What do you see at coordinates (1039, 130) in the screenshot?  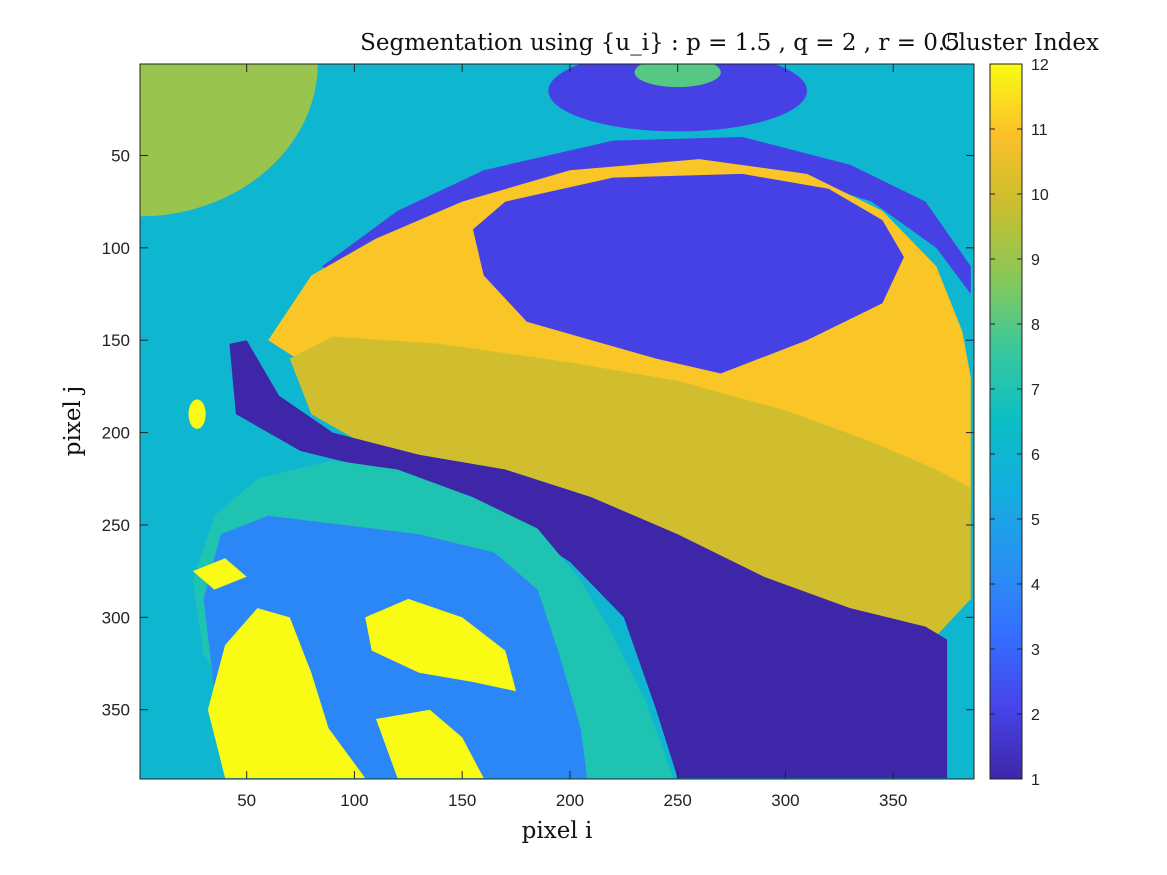 I see `colorbar-tick-label-11: 11` at bounding box center [1039, 130].